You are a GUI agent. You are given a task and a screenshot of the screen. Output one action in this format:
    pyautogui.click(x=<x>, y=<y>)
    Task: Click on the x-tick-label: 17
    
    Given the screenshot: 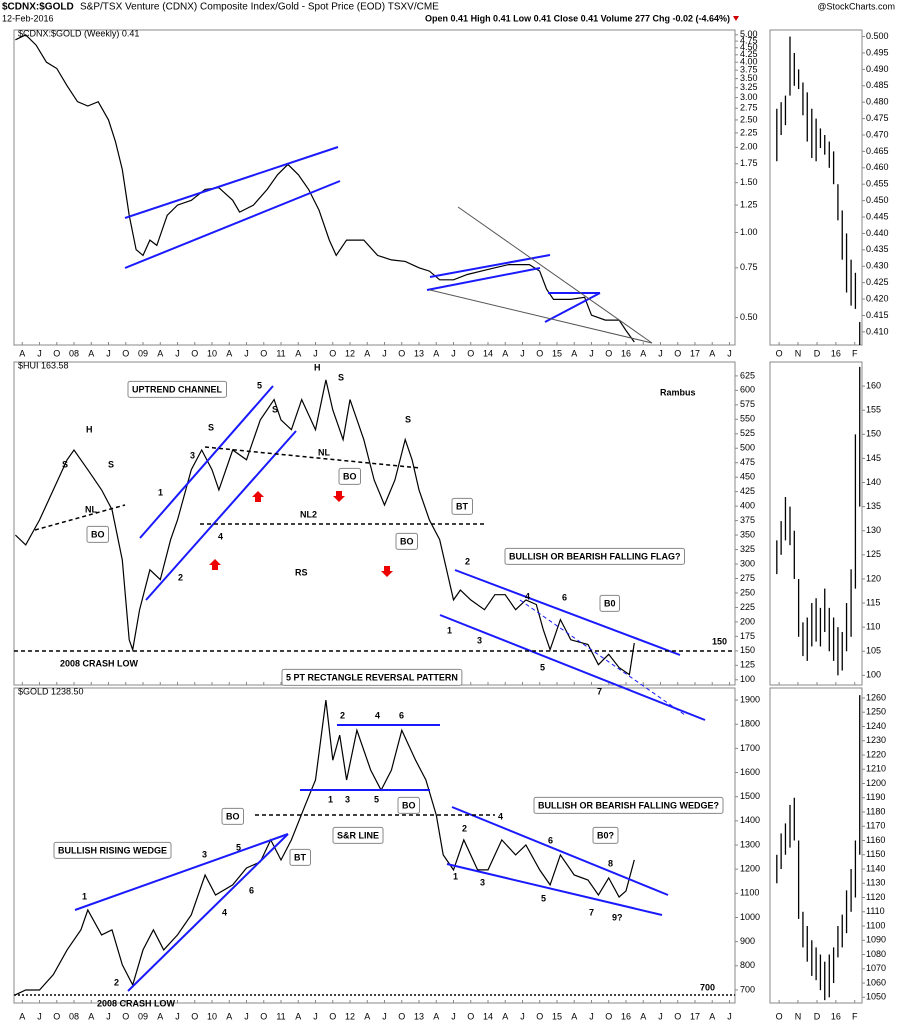 What is the action you would take?
    pyautogui.click(x=695, y=1016)
    